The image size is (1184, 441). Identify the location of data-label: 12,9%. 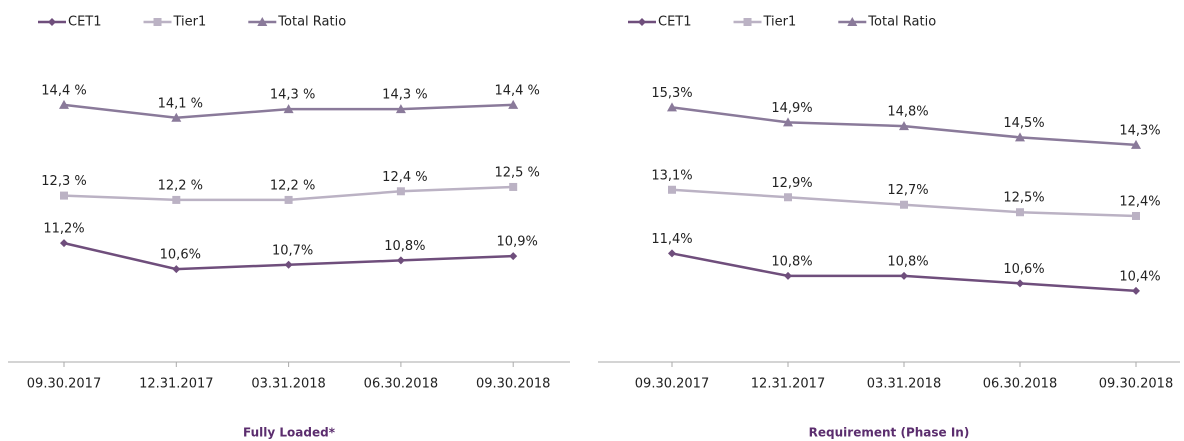
(791, 183).